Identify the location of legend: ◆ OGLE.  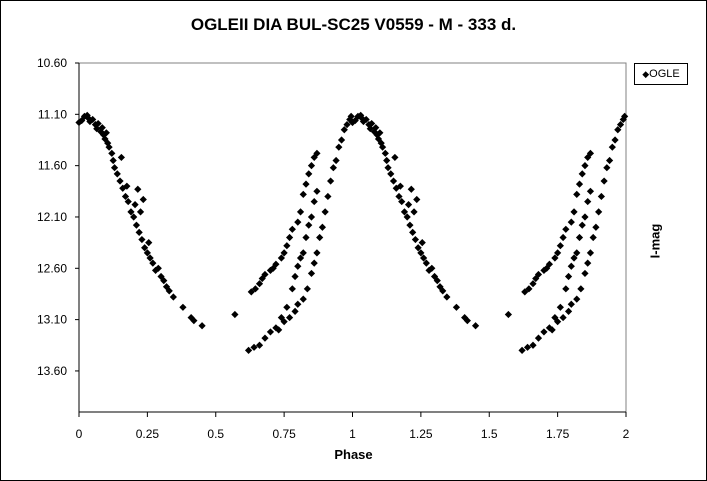
(661, 74).